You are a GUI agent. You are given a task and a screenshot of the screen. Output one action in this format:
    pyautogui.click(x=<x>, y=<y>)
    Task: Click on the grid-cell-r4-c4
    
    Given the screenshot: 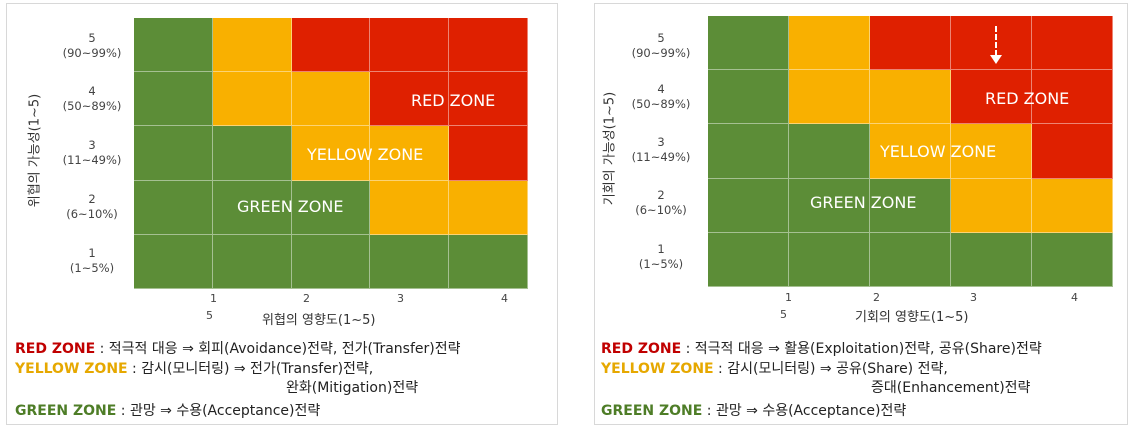 What is the action you would take?
    pyautogui.click(x=410, y=99)
    